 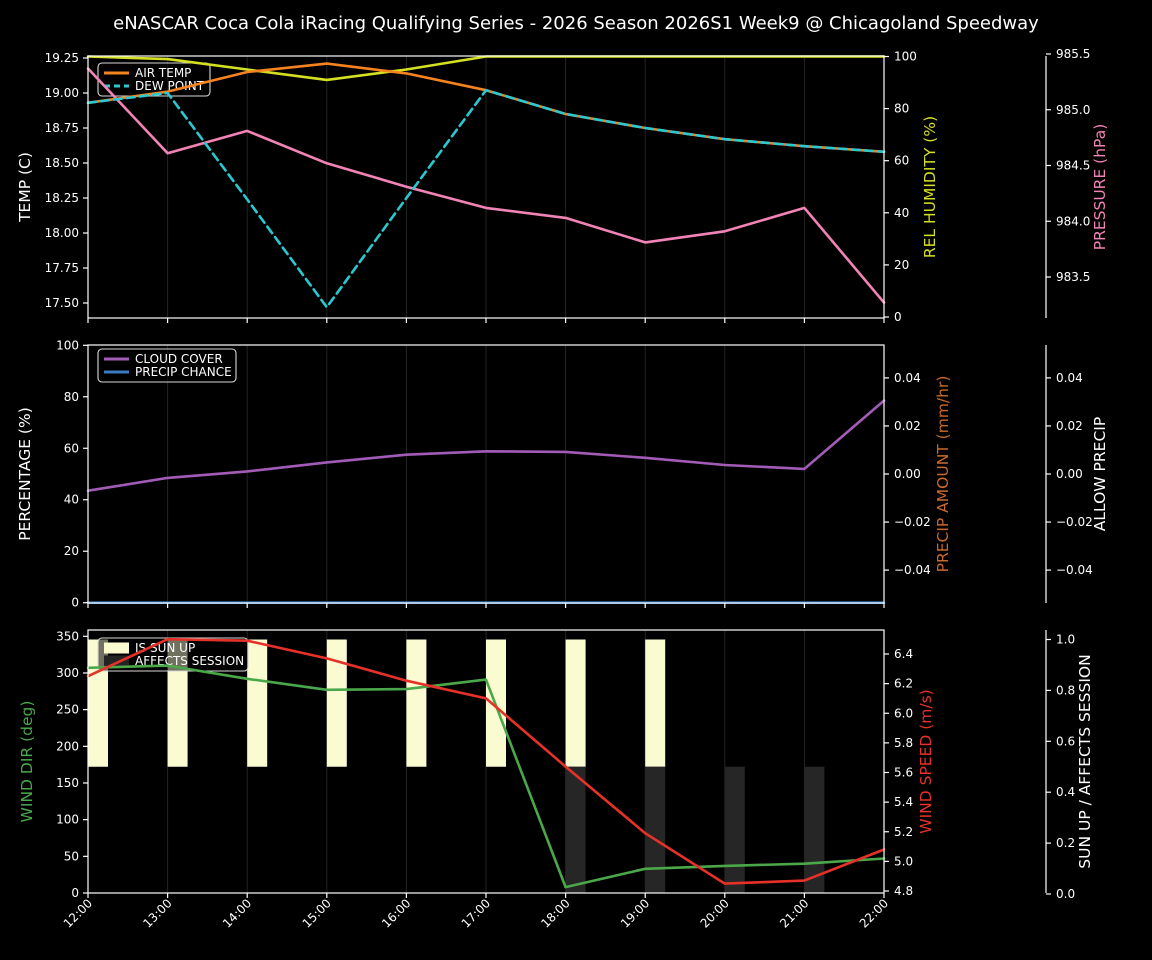 I want to click on tick-label-right2: −0.02, so click(x=1074, y=522).